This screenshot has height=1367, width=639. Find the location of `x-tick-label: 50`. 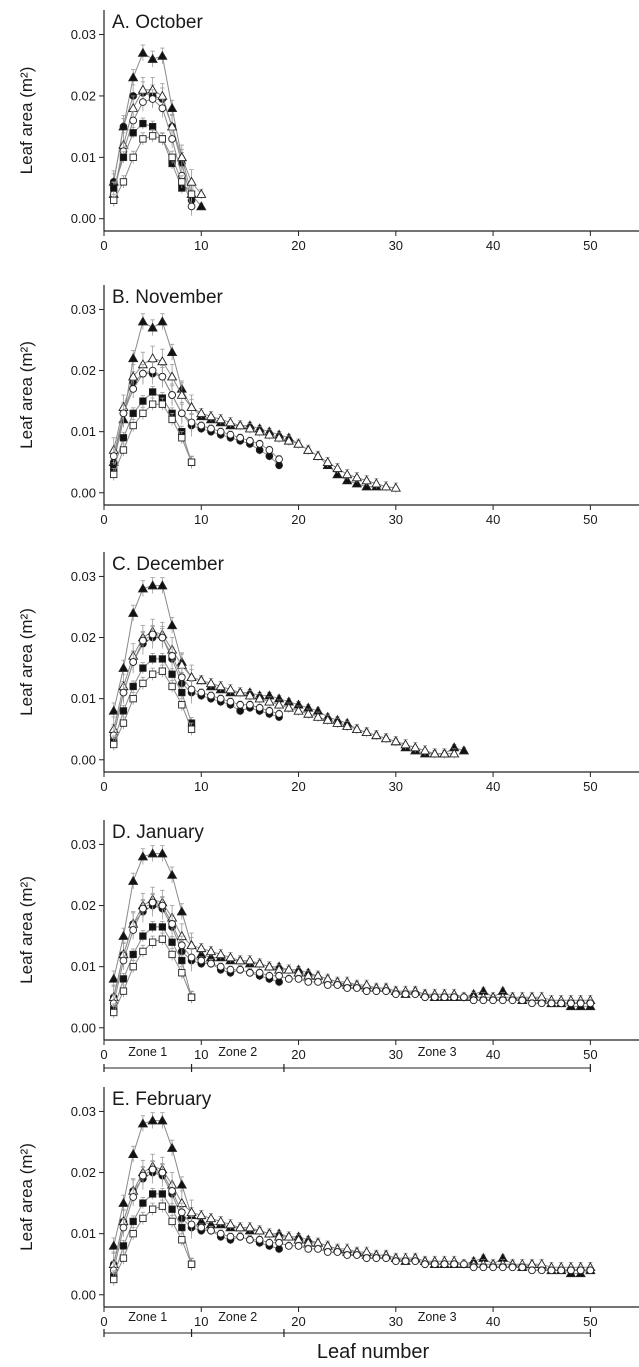

x-tick-label: 50 is located at coordinates (590, 786).